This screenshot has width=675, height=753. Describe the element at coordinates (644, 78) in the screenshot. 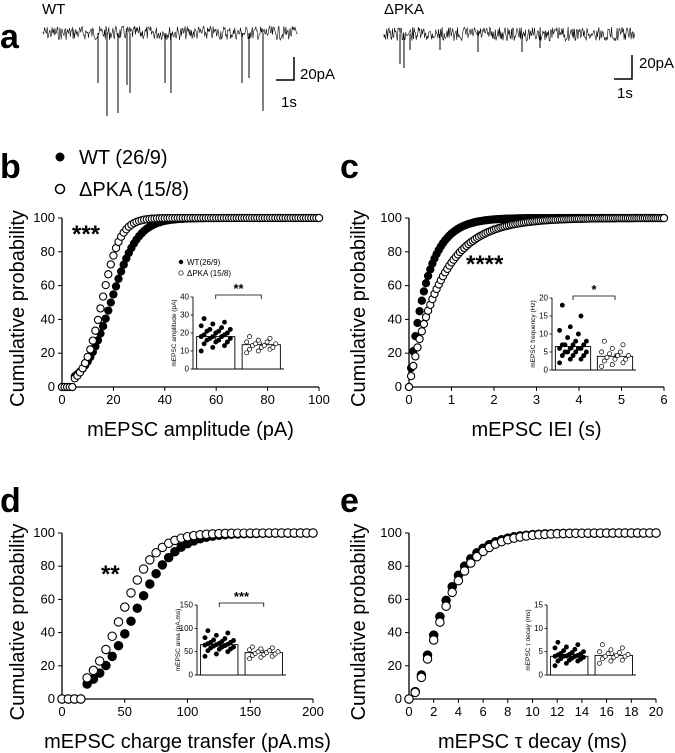

I see `scale-bar-dpka: 20pA 1s` at that location.